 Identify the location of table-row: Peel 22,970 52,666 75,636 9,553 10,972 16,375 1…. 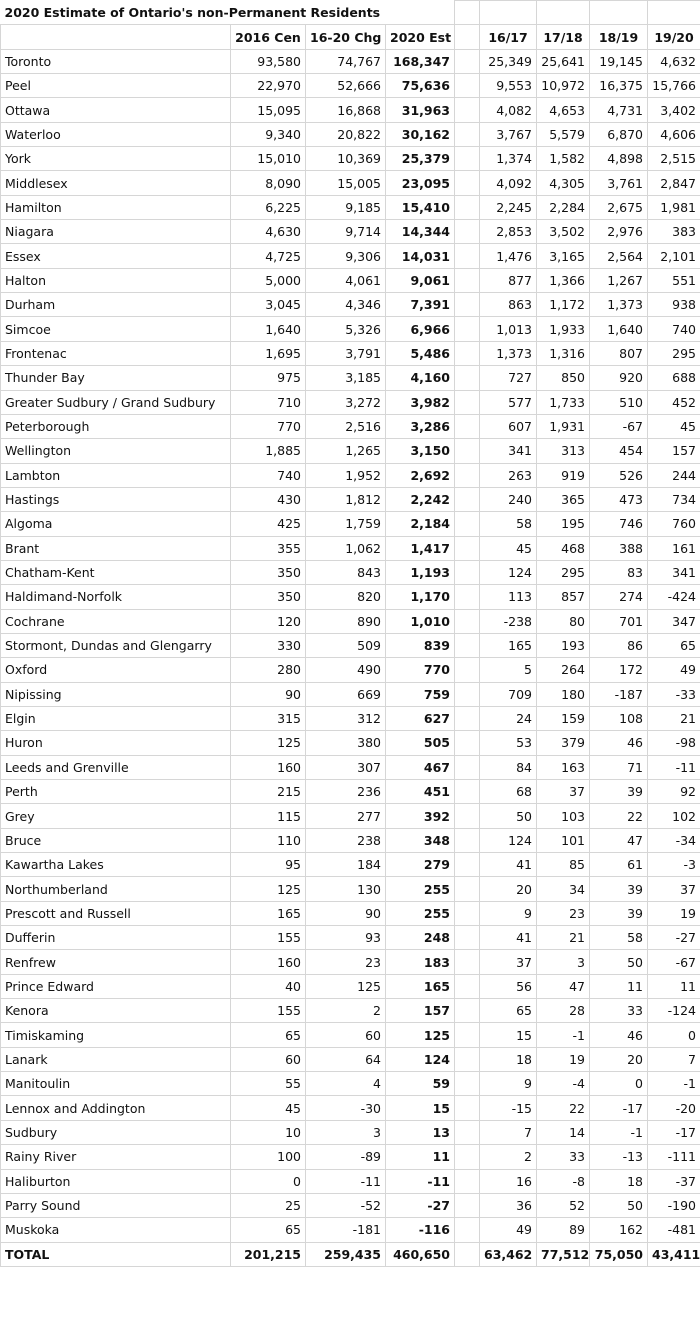
(350, 86).